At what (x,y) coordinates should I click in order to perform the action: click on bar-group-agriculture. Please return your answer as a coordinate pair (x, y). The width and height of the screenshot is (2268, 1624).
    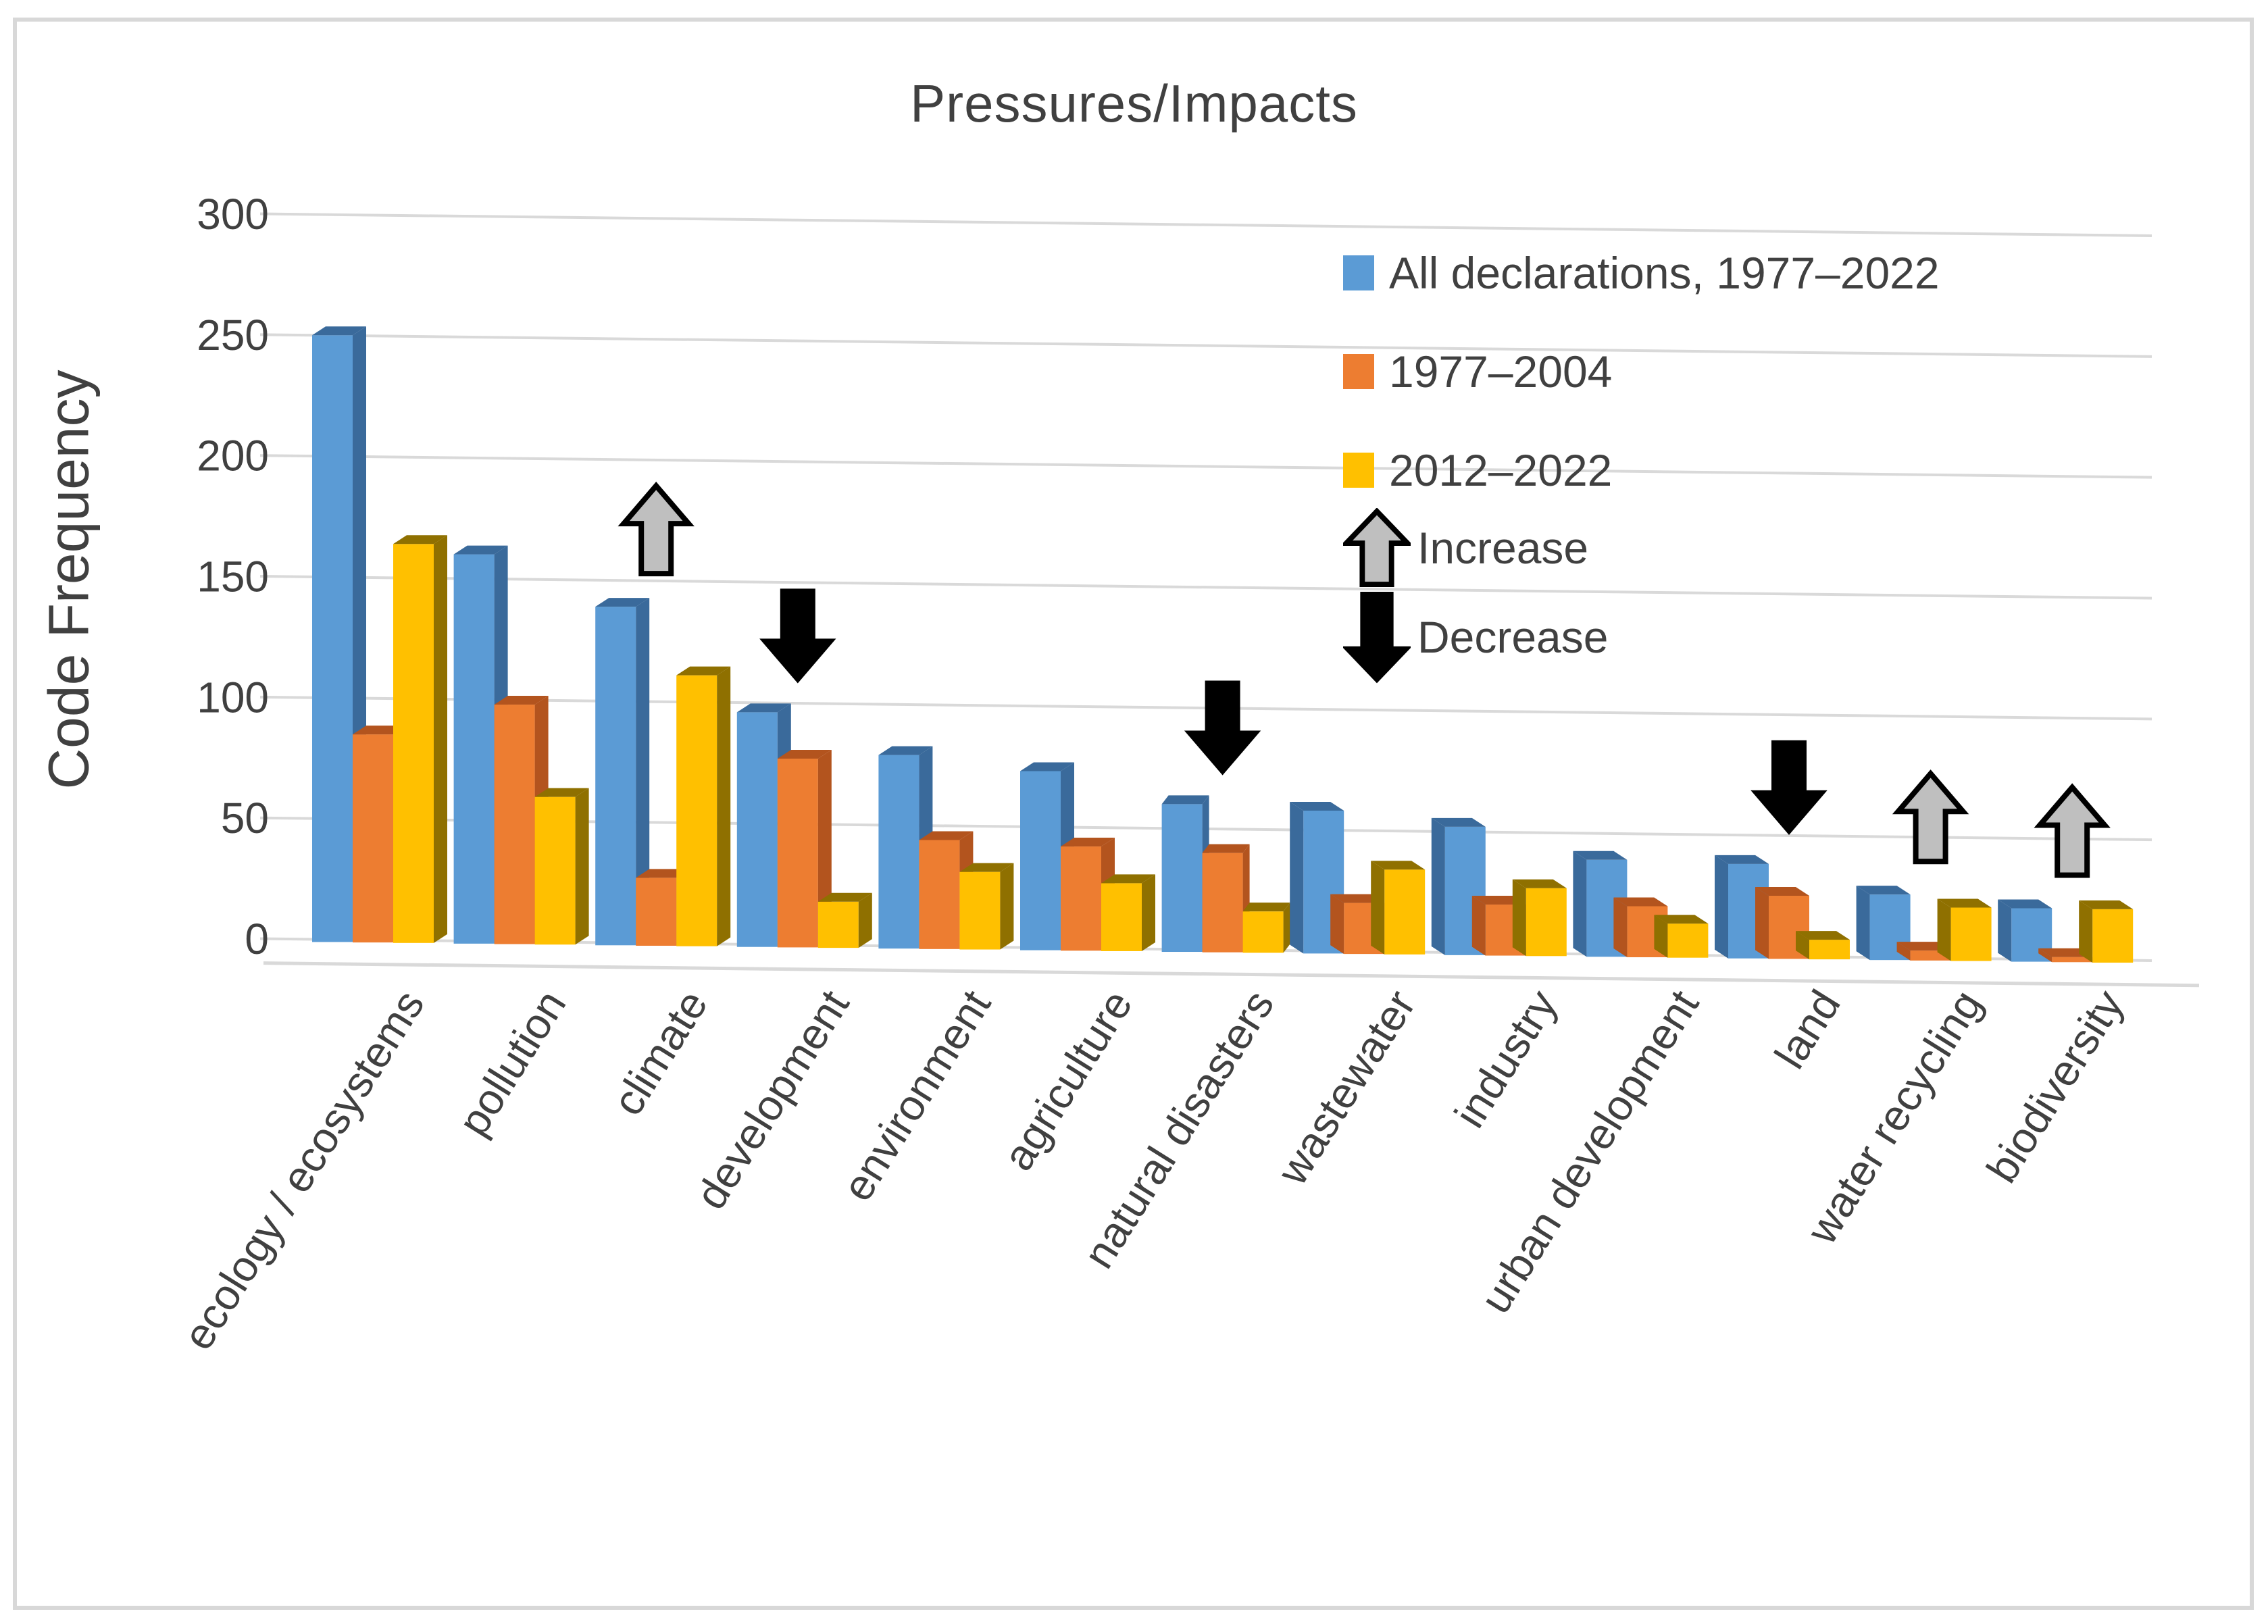
    Looking at the image, I should click on (1087, 856).